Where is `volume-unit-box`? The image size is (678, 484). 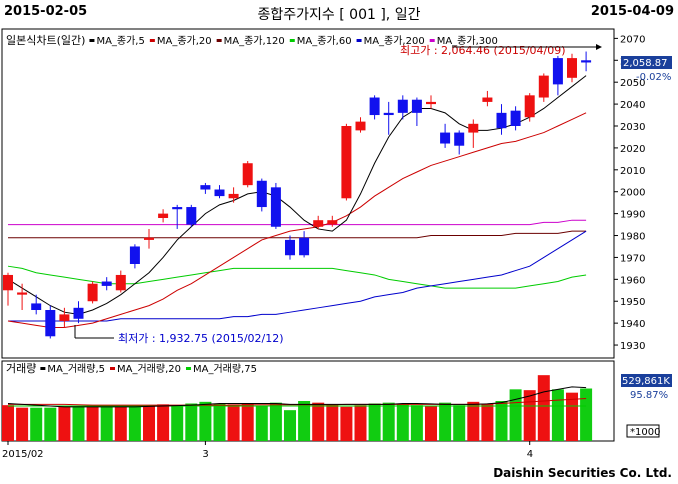 volume-unit-box is located at coordinates (643, 431).